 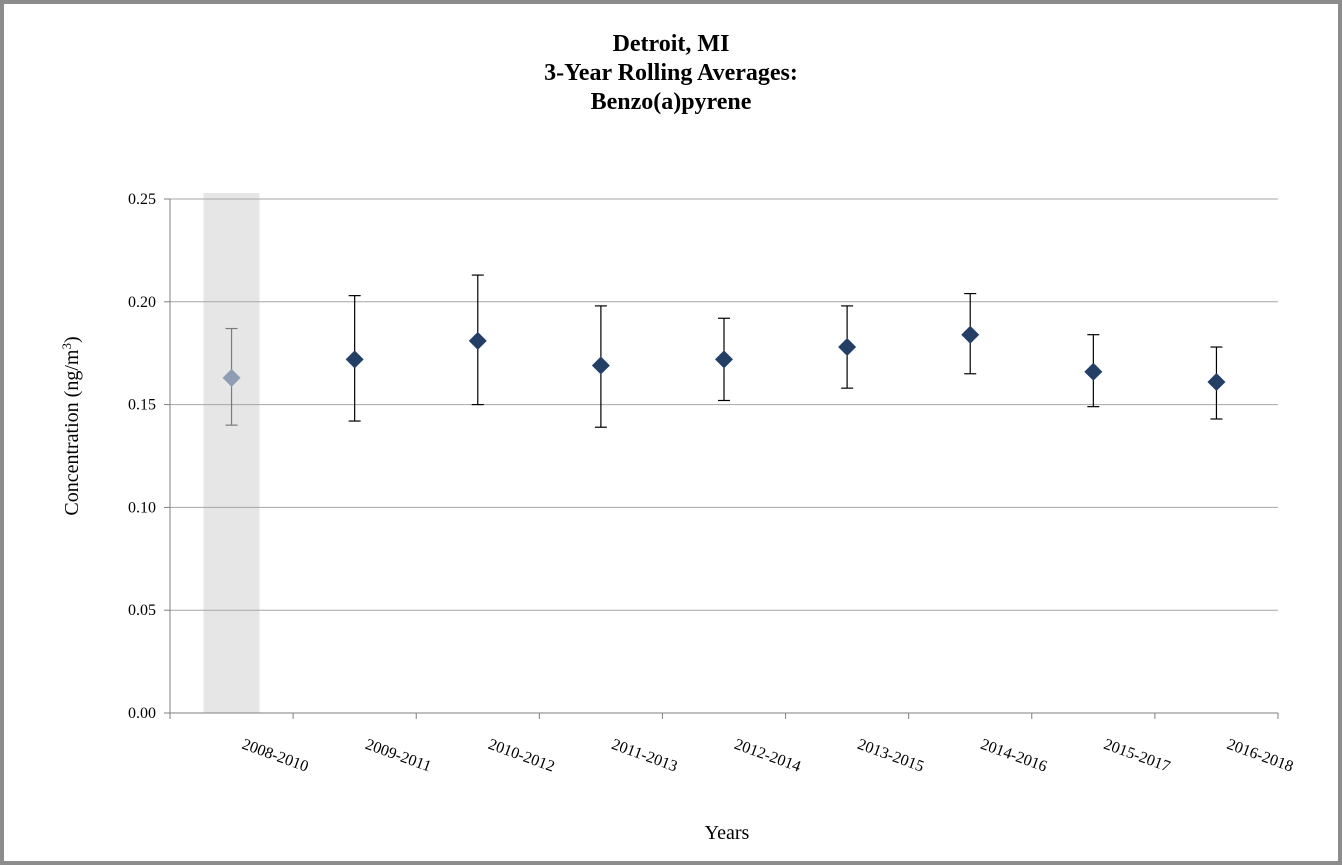 What do you see at coordinates (398, 755) in the screenshot?
I see `x-tick-label: 2009-2011` at bounding box center [398, 755].